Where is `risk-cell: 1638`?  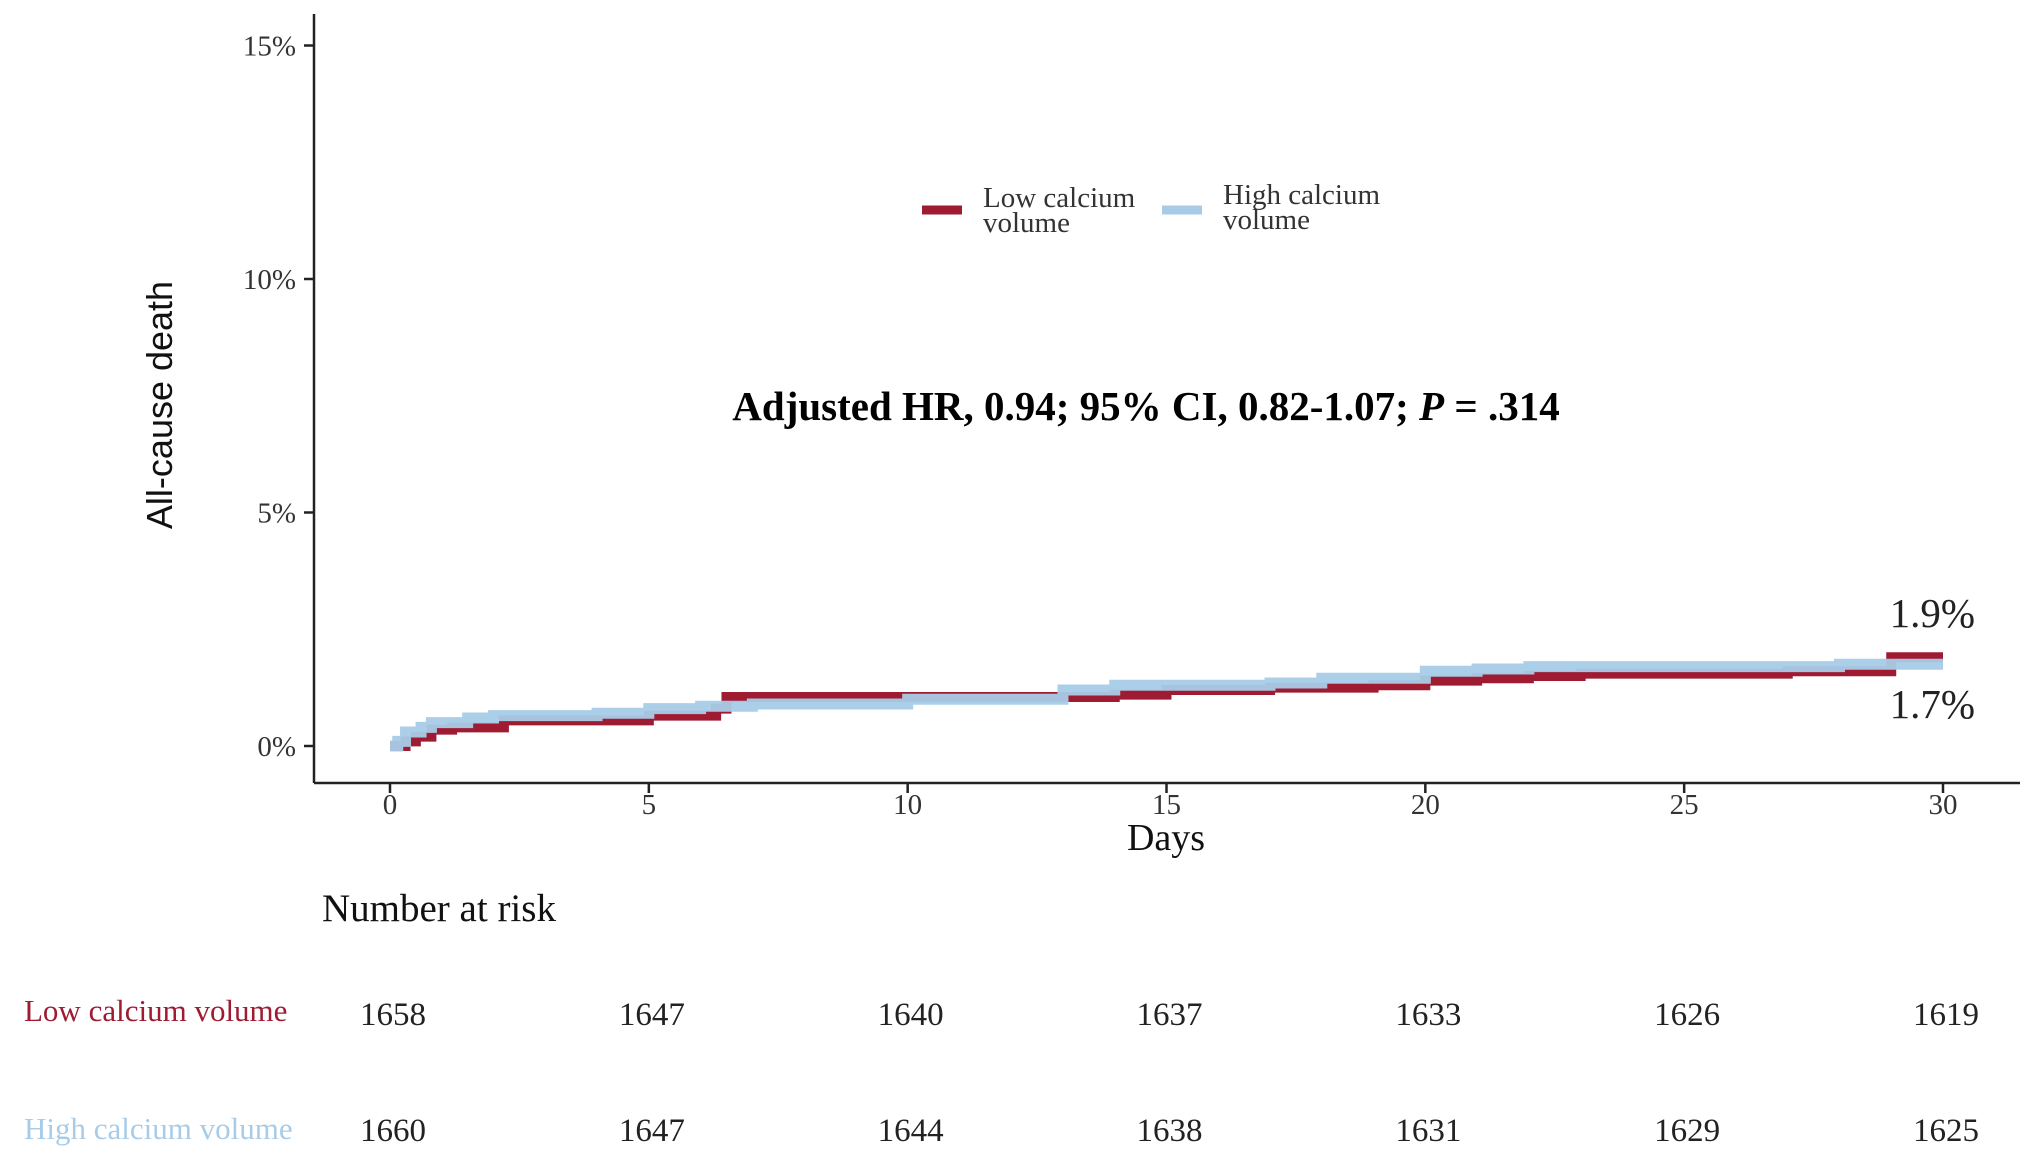 risk-cell: 1638 is located at coordinates (1170, 1131).